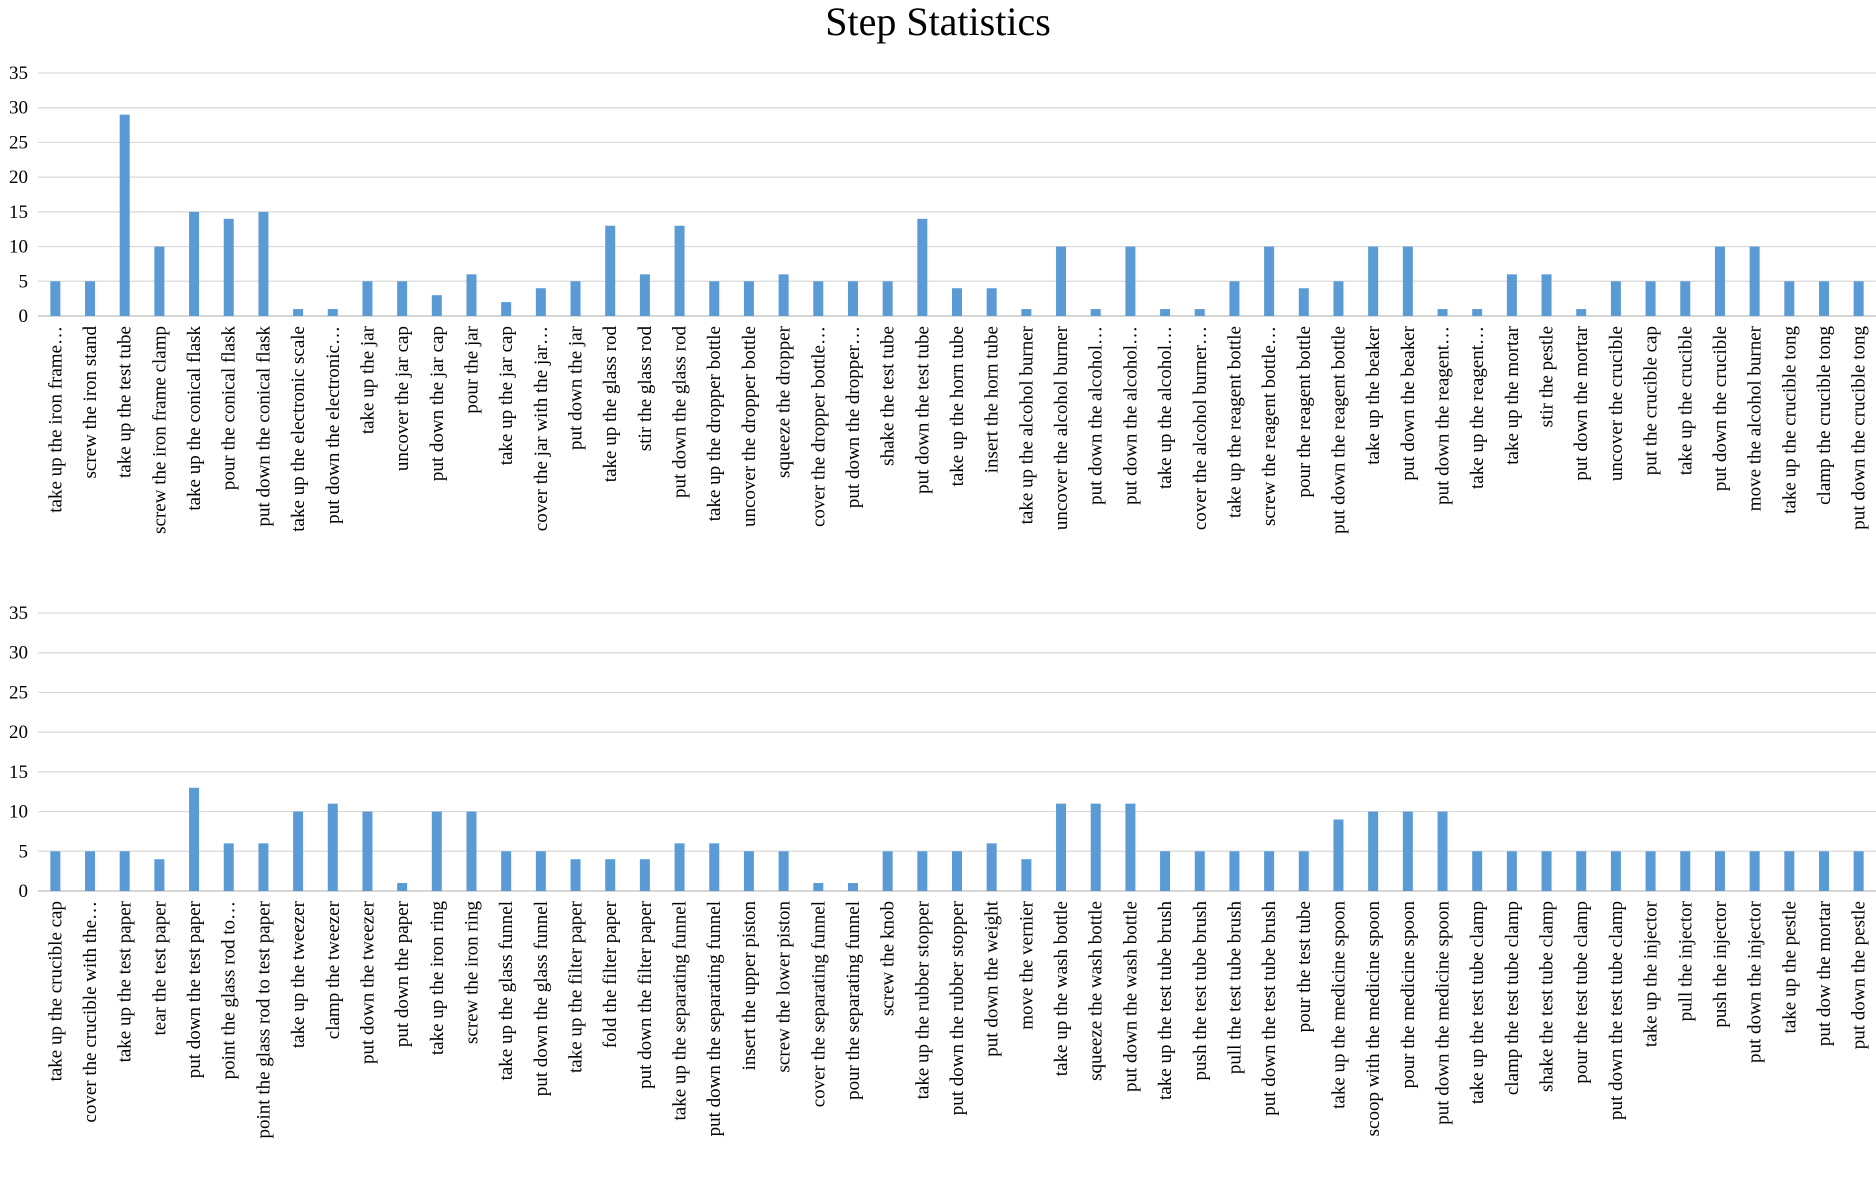 The width and height of the screenshot is (1876, 1192). What do you see at coordinates (784, 987) in the screenshot?
I see `category-label: screw the lower piston` at bounding box center [784, 987].